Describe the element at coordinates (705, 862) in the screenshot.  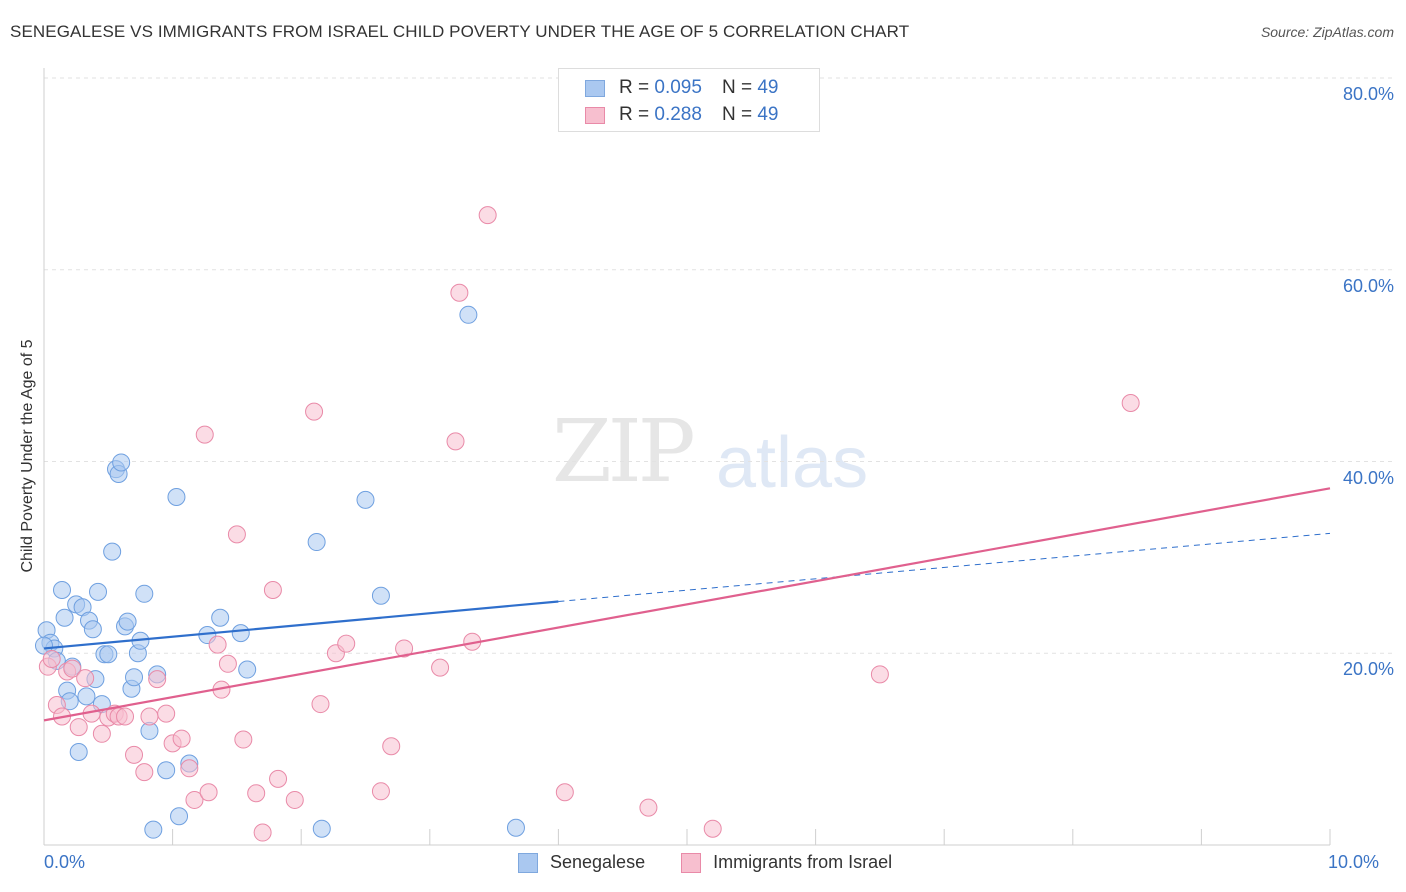
I see `series-legend: Senegalese Immigrants from Israel` at that location.